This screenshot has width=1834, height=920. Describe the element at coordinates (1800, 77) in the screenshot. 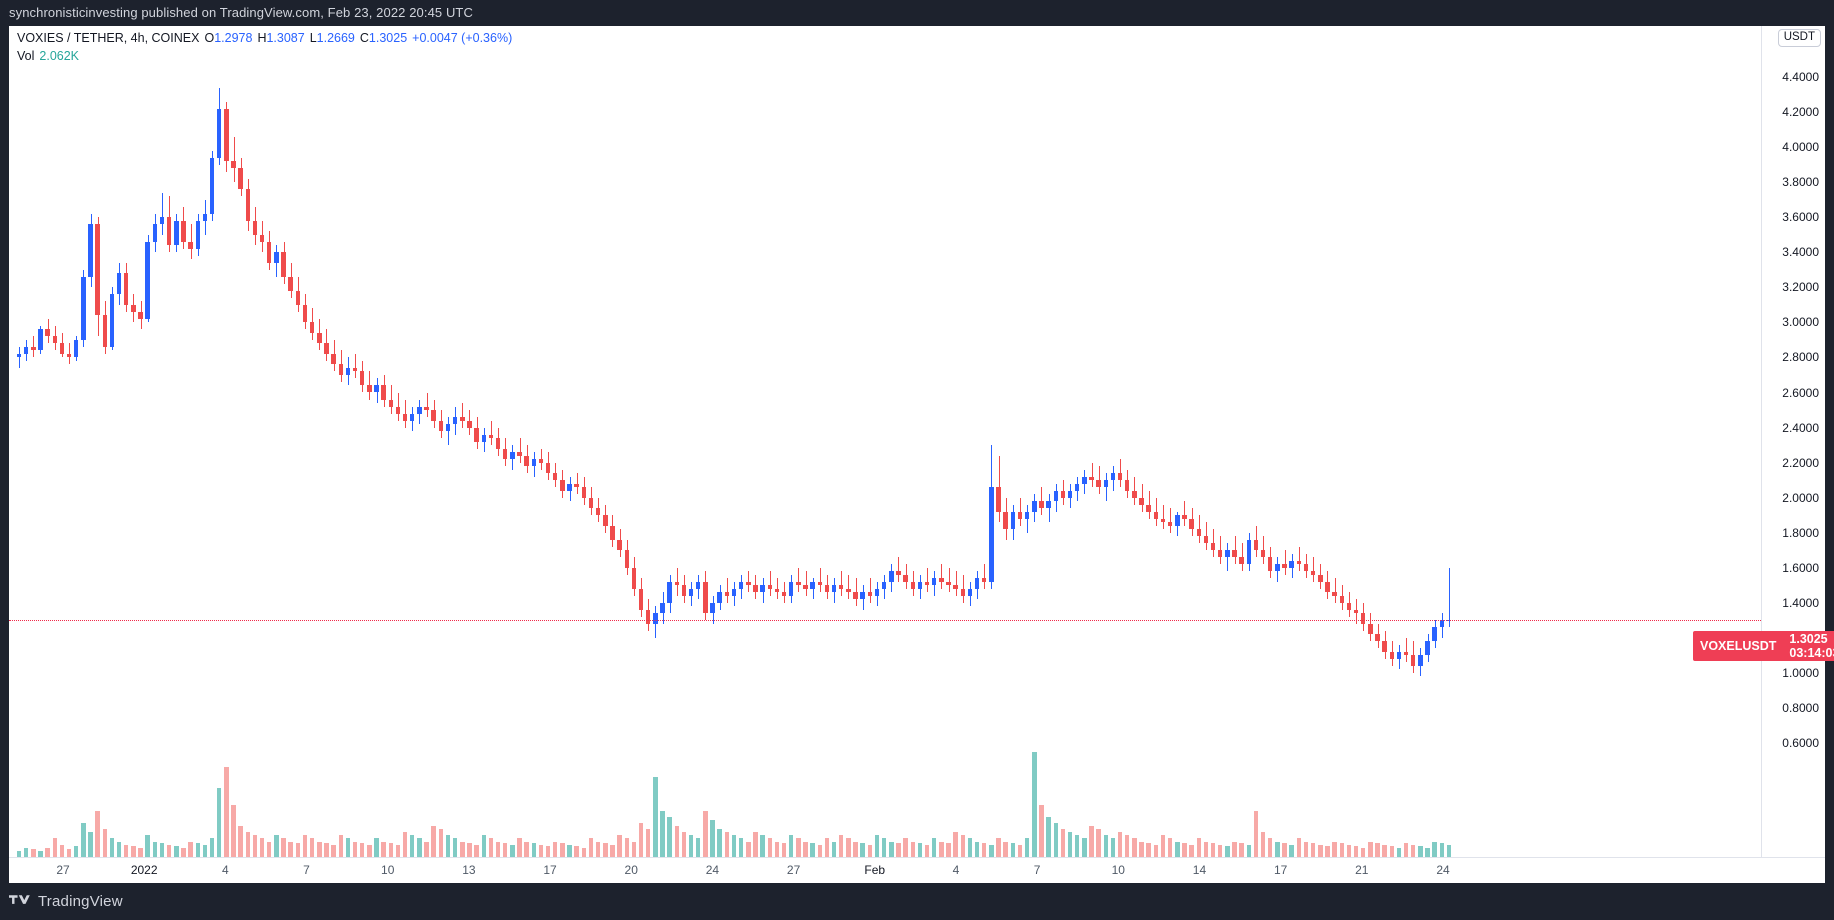

I see `price-axis-tick: 4.4000` at that location.